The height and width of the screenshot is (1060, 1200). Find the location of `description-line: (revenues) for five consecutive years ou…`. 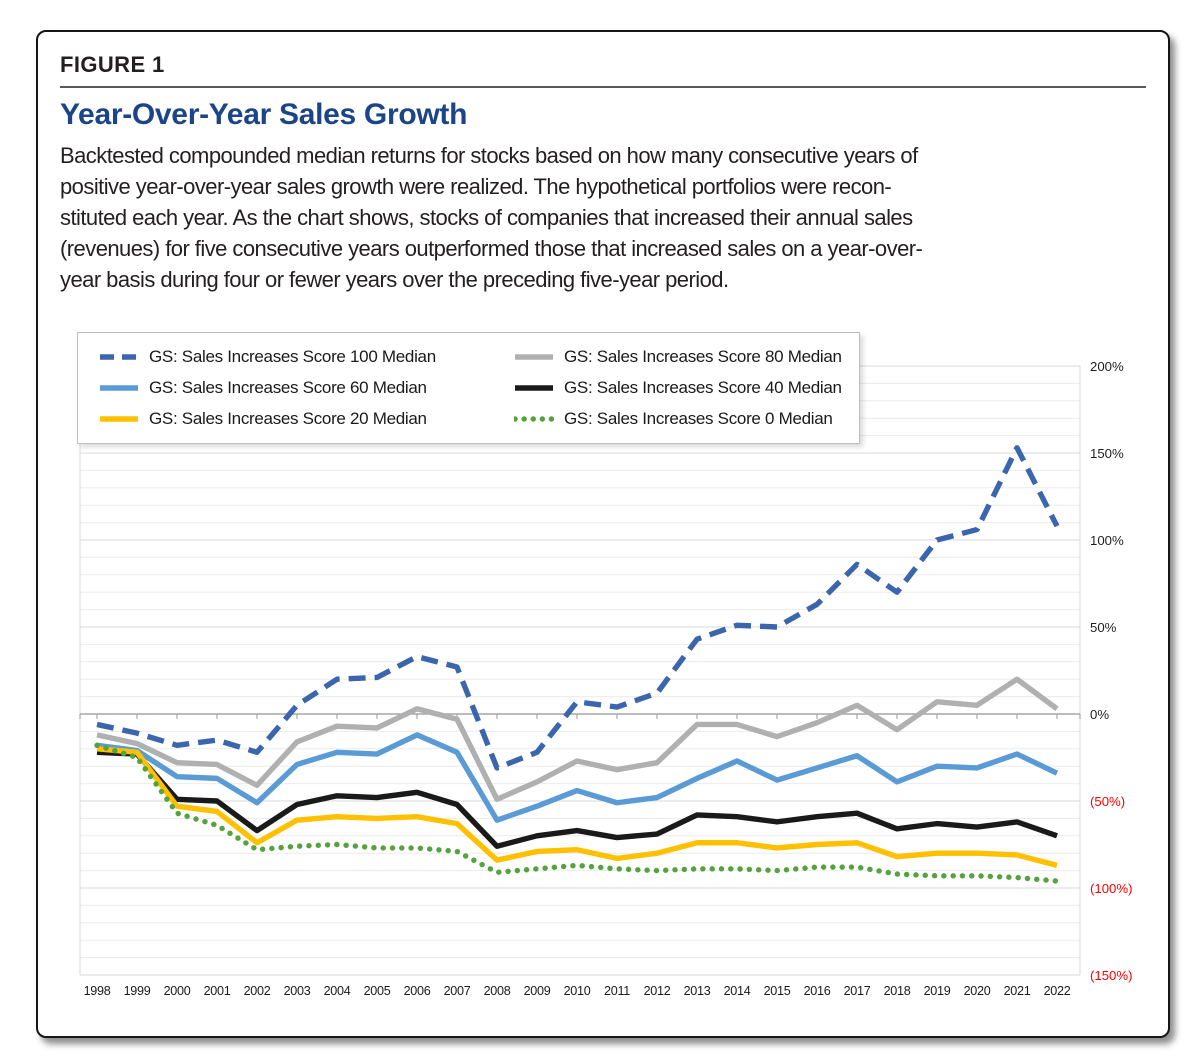

description-line: (revenues) for five consecutive years ou… is located at coordinates (491, 248).